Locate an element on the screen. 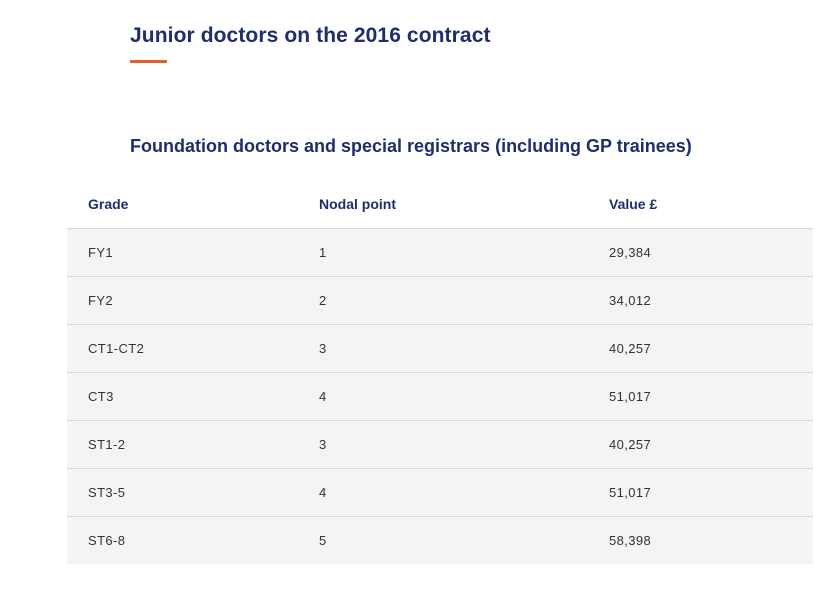 The image size is (829, 600). cell-grade: FY1 is located at coordinates (101, 252).